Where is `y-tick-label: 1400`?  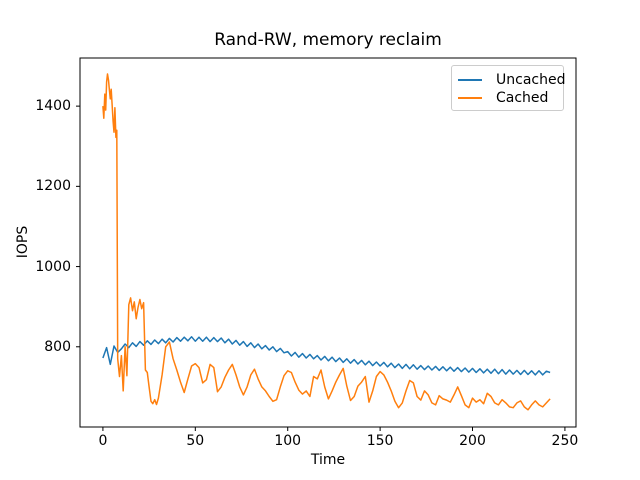
y-tick-label: 1400 is located at coordinates (53, 106).